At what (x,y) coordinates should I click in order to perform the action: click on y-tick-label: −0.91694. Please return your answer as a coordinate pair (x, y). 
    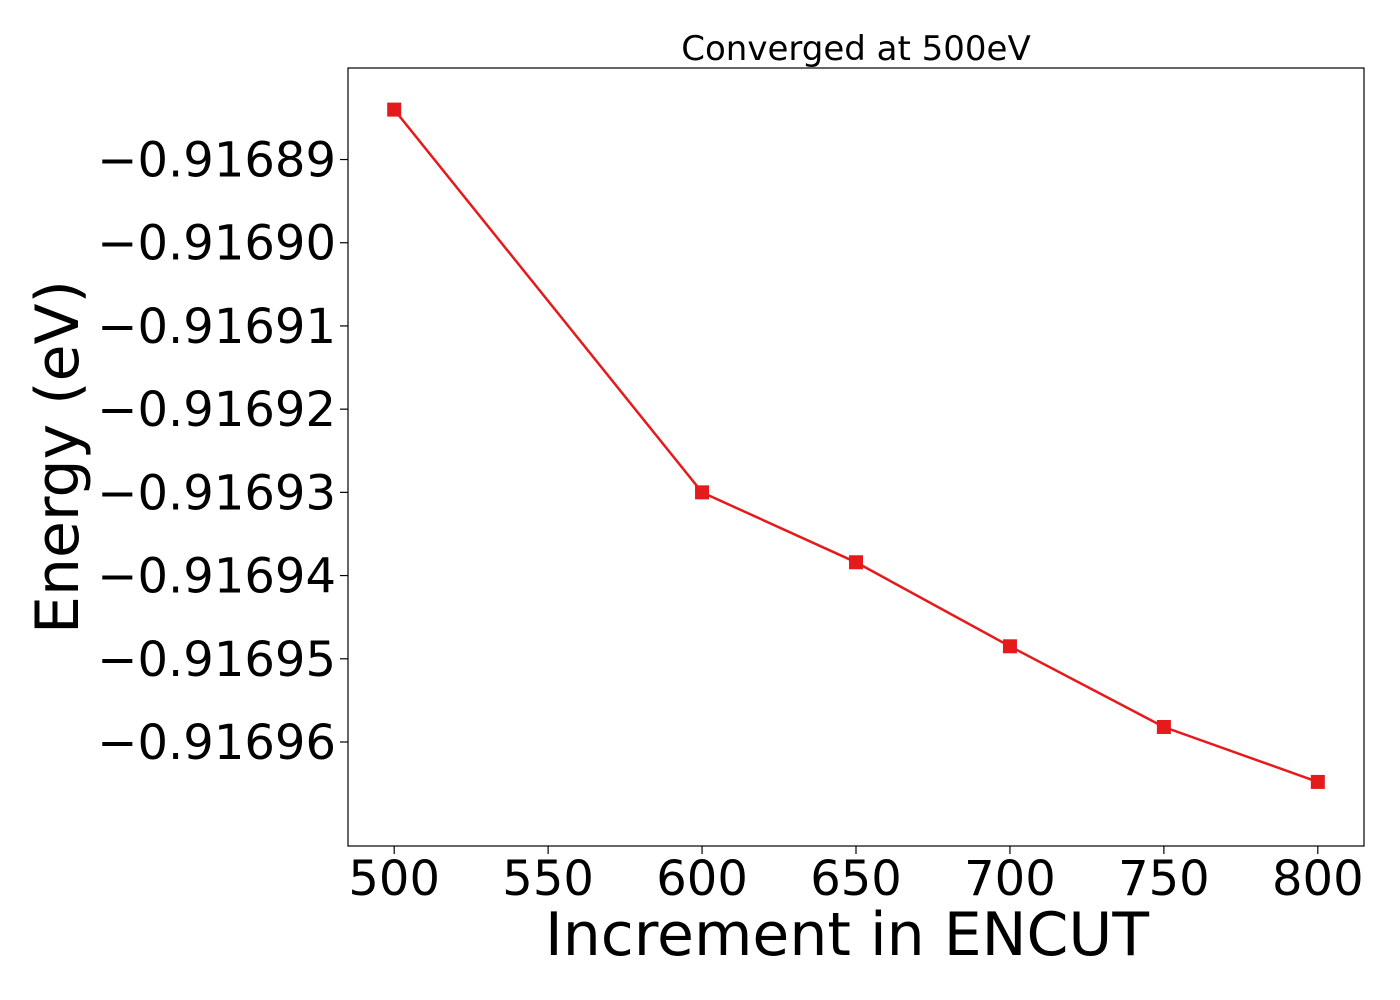
    Looking at the image, I should click on (216, 577).